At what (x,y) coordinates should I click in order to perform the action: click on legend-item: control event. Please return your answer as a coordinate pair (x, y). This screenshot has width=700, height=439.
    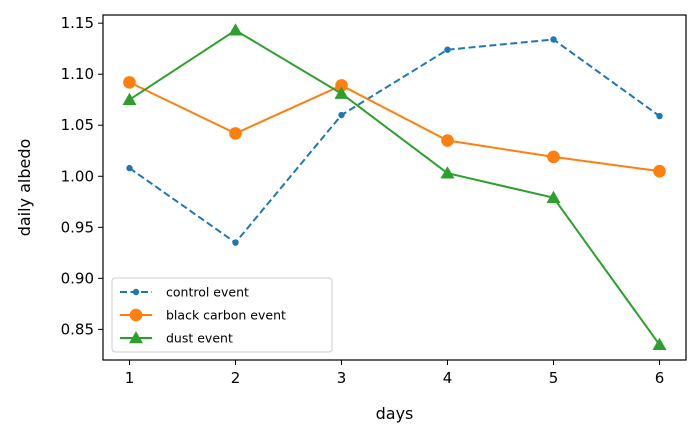
    Looking at the image, I should click on (184, 292).